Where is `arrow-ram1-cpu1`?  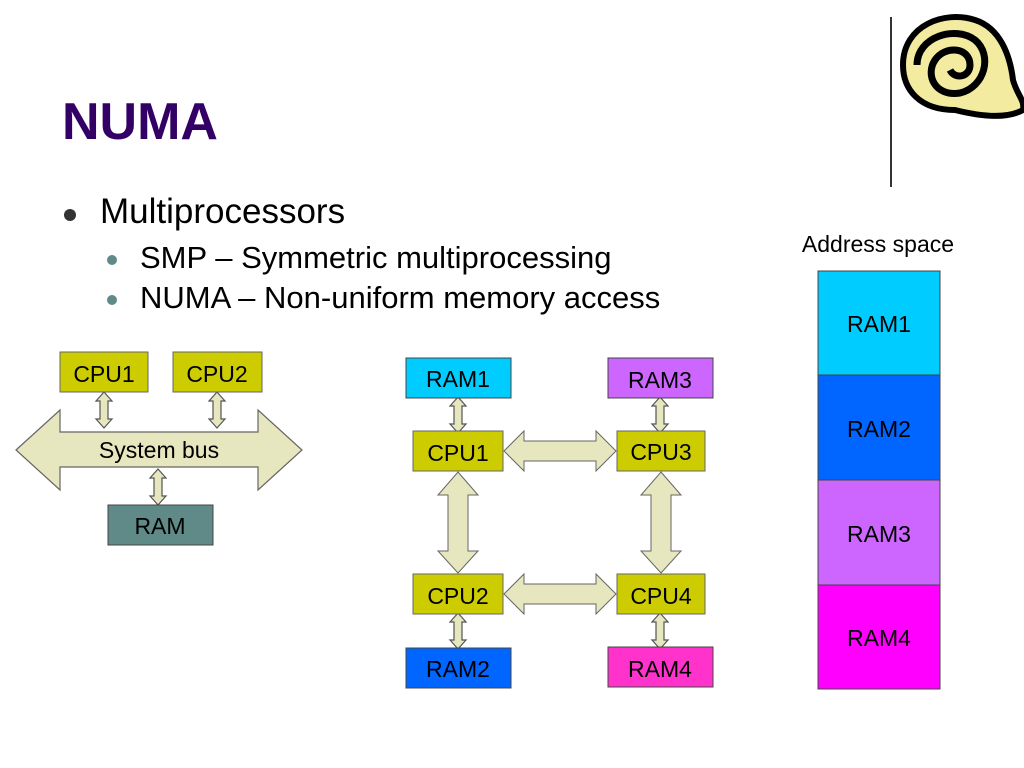
arrow-ram1-cpu1 is located at coordinates (458, 415).